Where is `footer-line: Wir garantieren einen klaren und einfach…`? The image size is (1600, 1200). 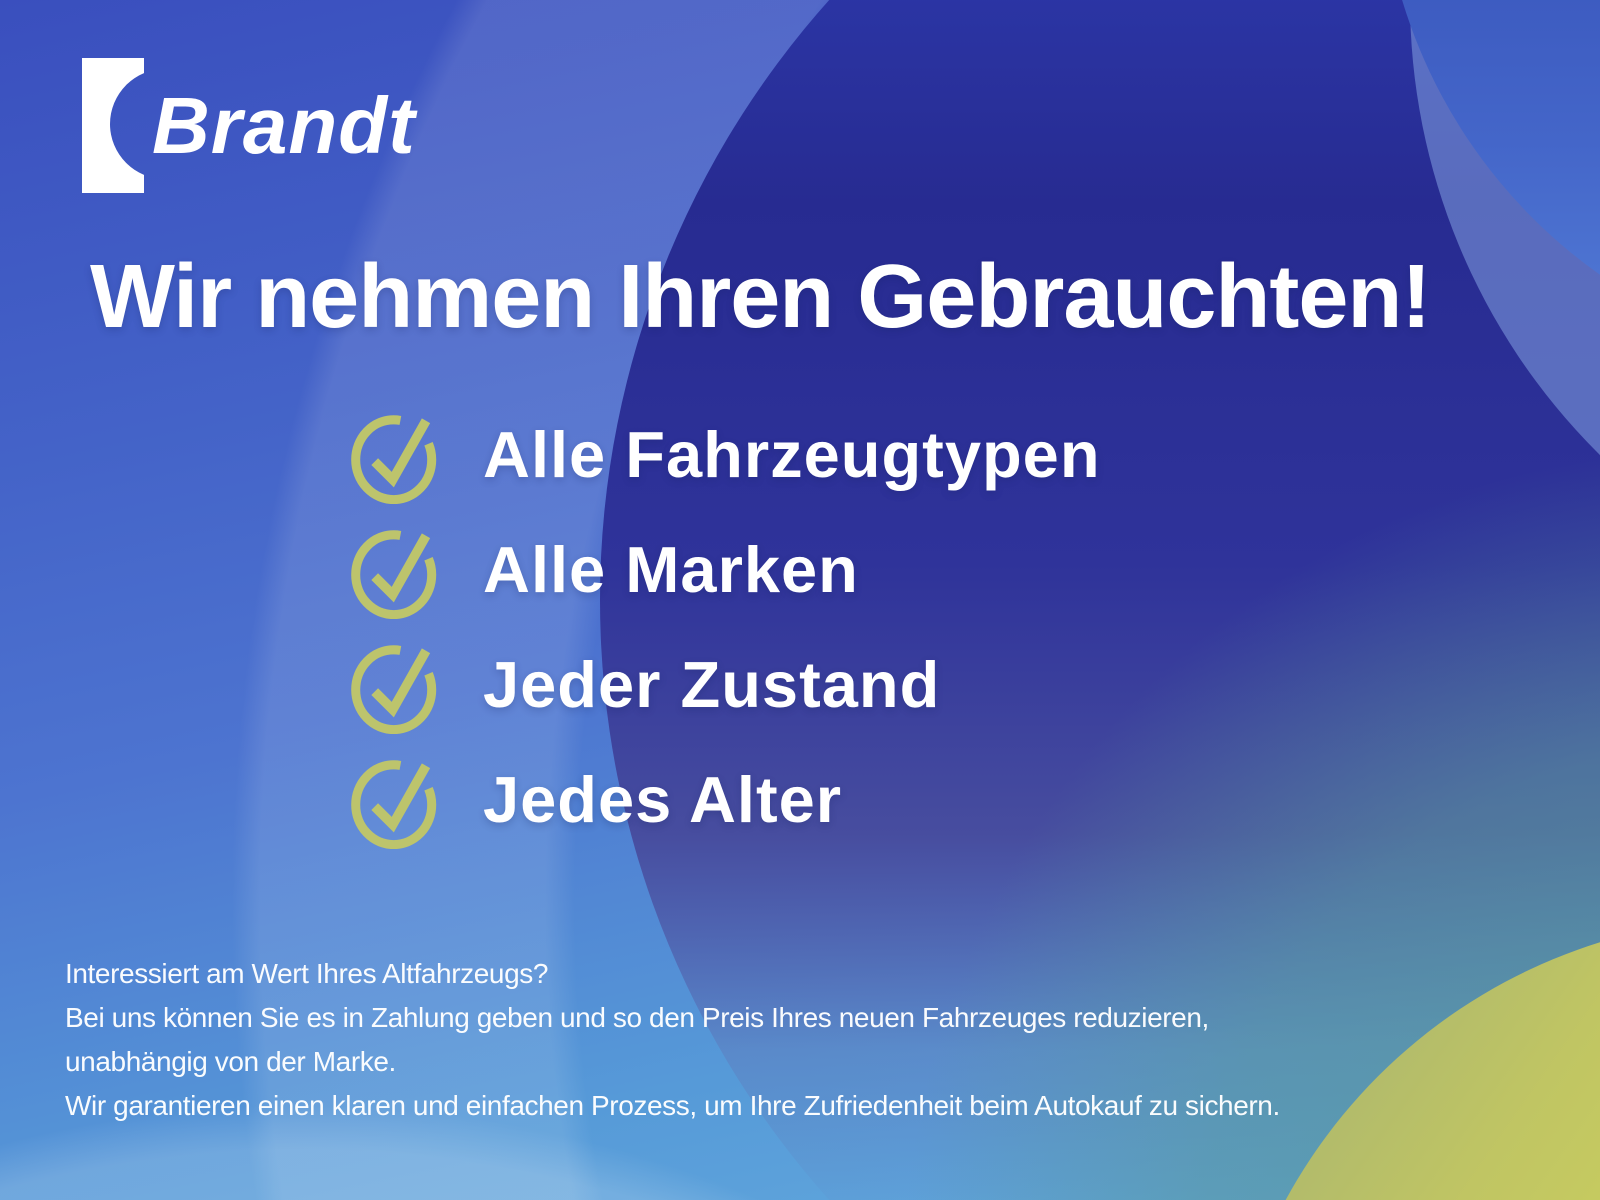 footer-line: Wir garantieren einen klaren und einfach… is located at coordinates (672, 1105).